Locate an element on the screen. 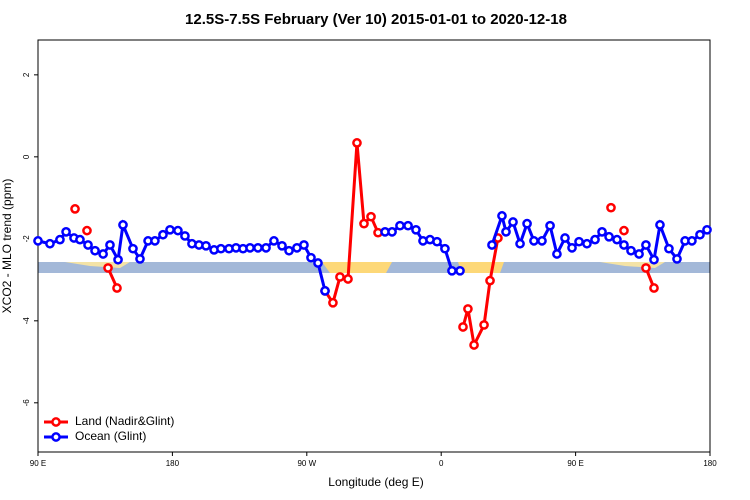  x-tick-label: 0 is located at coordinates (441, 463).